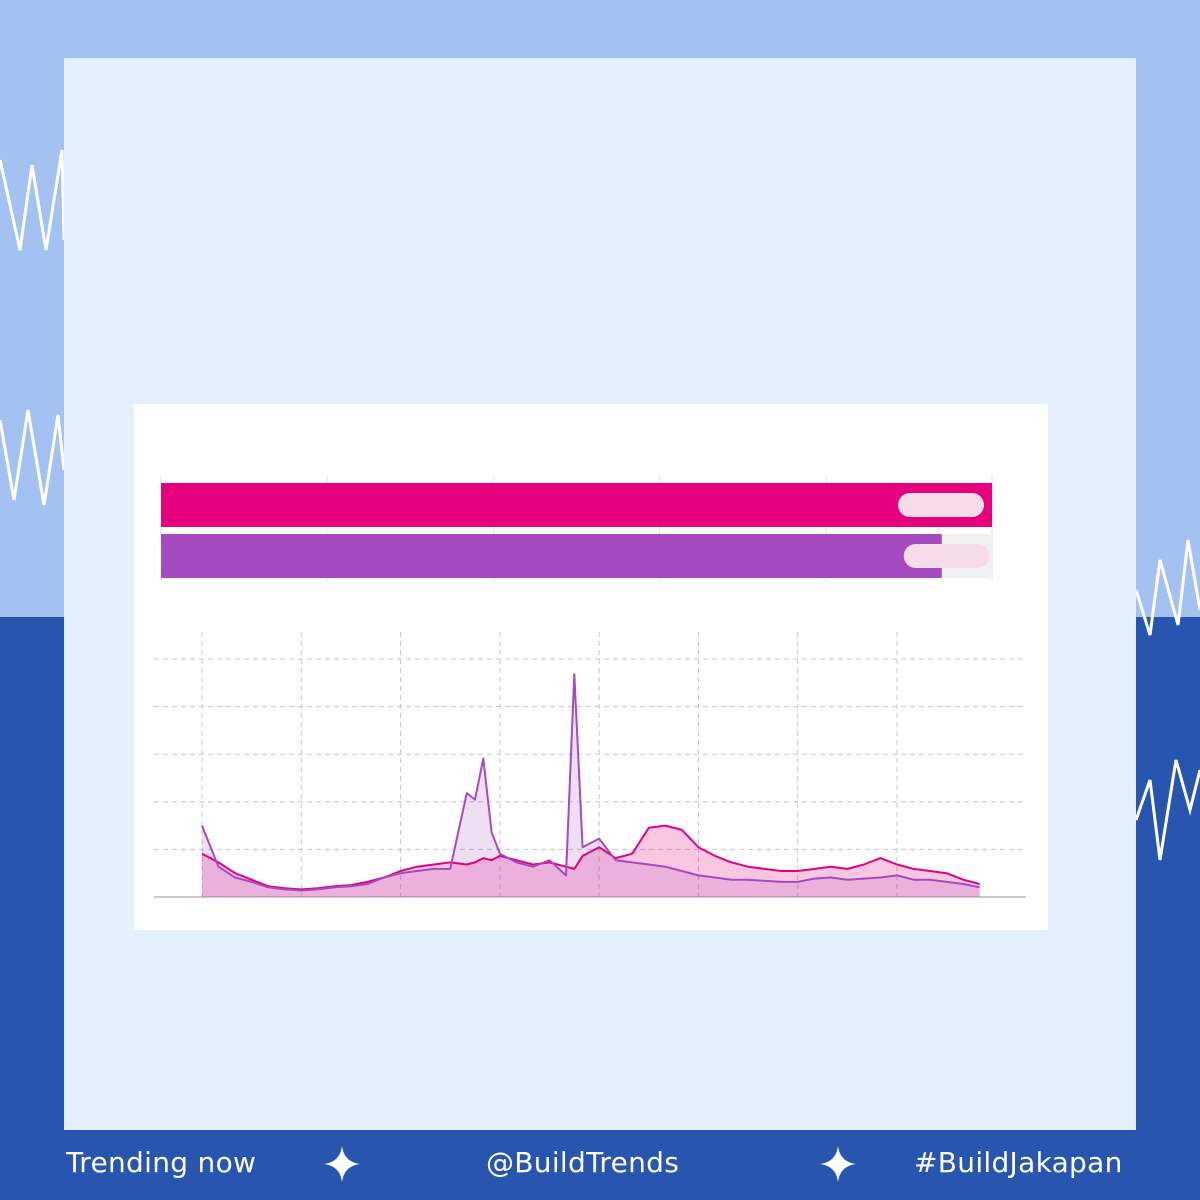  I want to click on series-1-area, so click(591, 861).